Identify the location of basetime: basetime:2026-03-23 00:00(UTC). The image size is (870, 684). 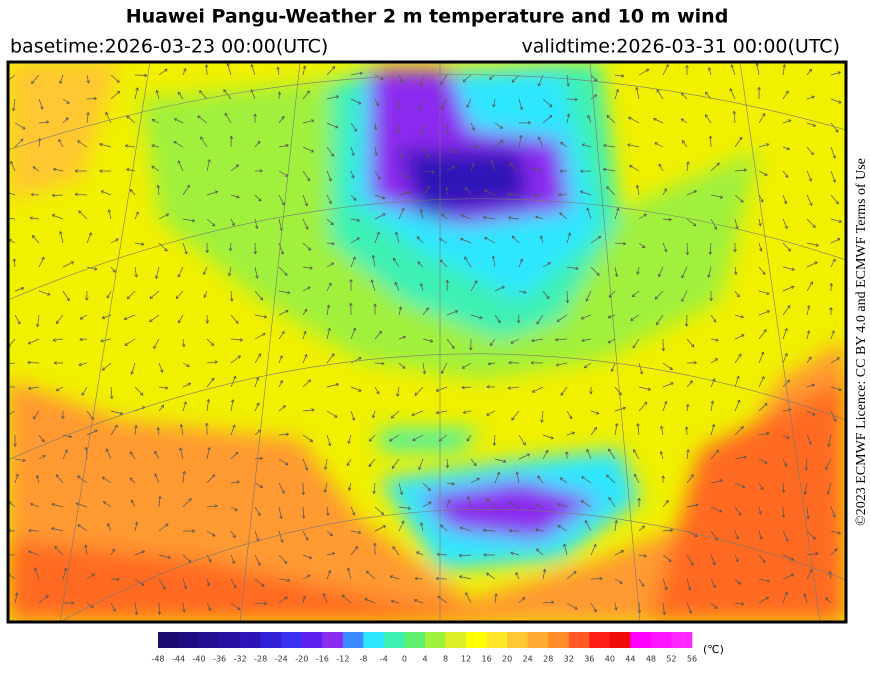
(169, 47).